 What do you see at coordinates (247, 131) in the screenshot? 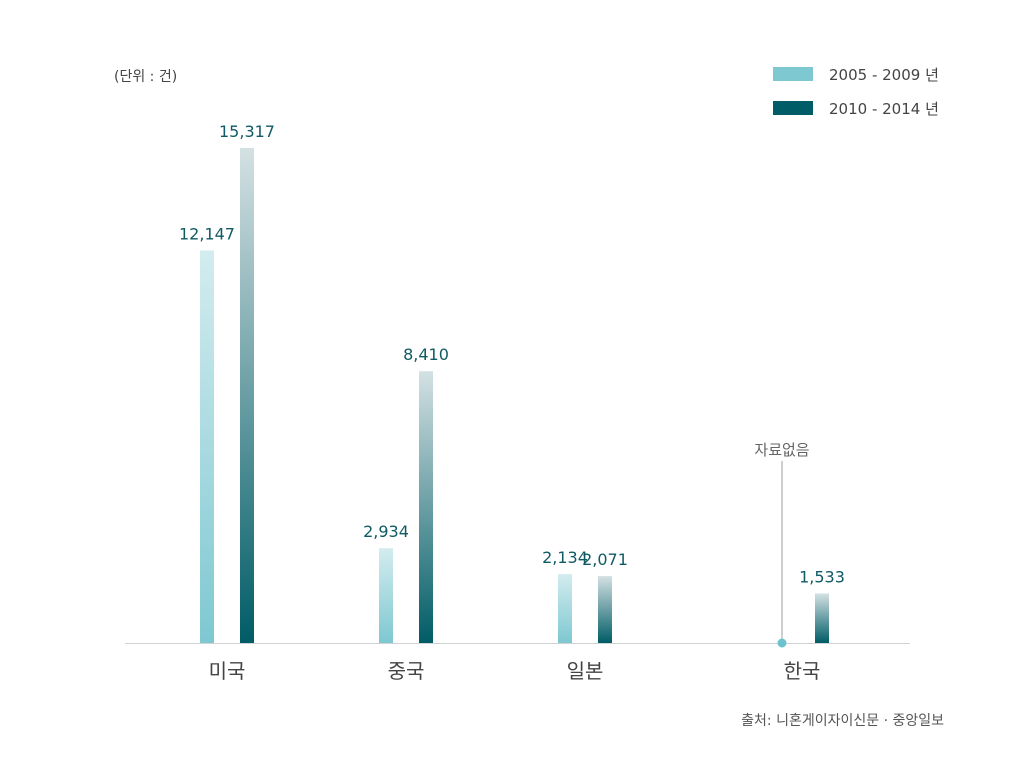
I see `value-label: 15,317` at bounding box center [247, 131].